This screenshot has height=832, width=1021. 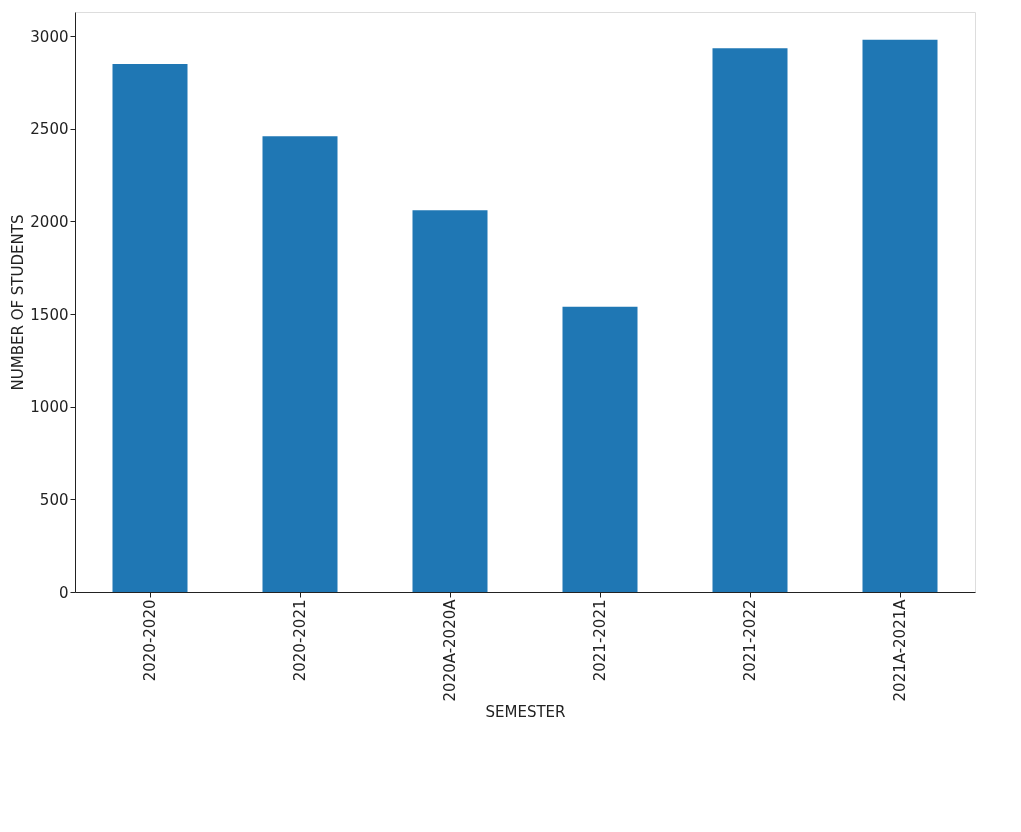 I want to click on y-axis-title: NUMBER OF STUDENTS, so click(x=18, y=302).